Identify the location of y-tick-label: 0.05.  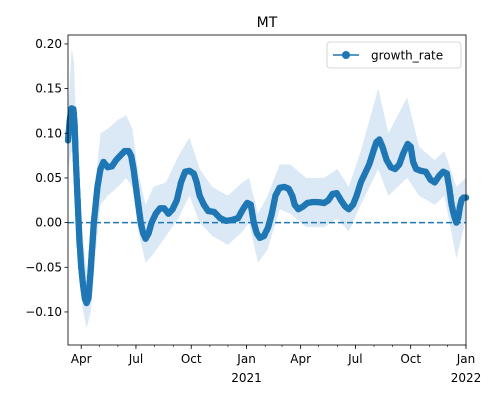
(48, 178).